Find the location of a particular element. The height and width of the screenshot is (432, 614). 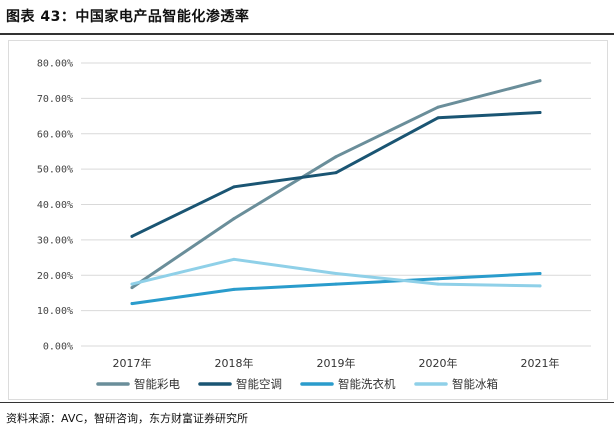

x-tick-label: 2019年 is located at coordinates (336, 363).